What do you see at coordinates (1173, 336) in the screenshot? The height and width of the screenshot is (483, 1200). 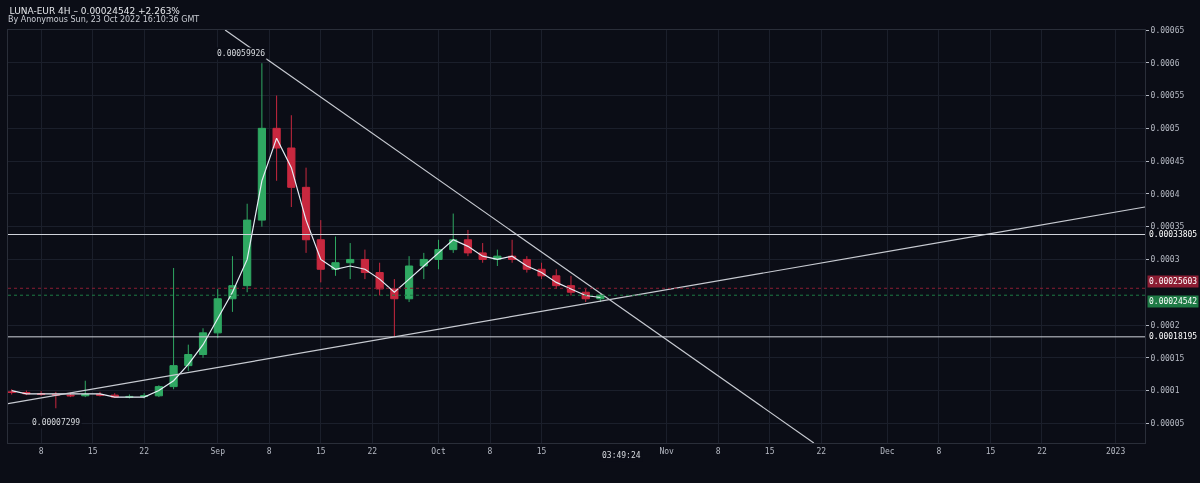 I see `ref-line-label: 0.00018195` at bounding box center [1173, 336].